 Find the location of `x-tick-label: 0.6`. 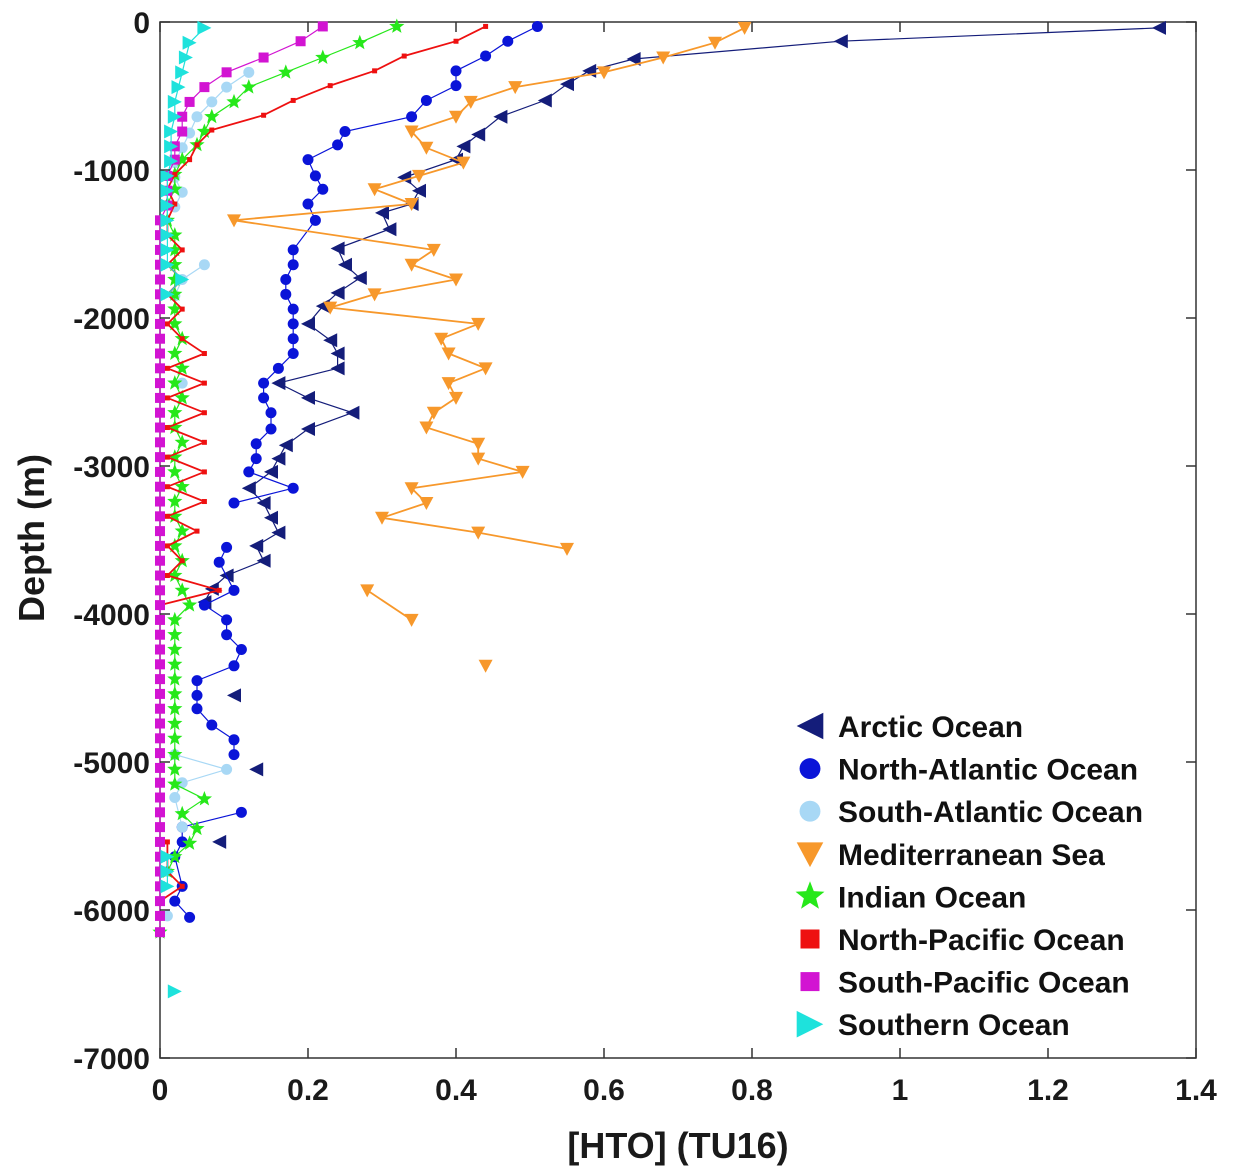

x-tick-label: 0.6 is located at coordinates (604, 1090).